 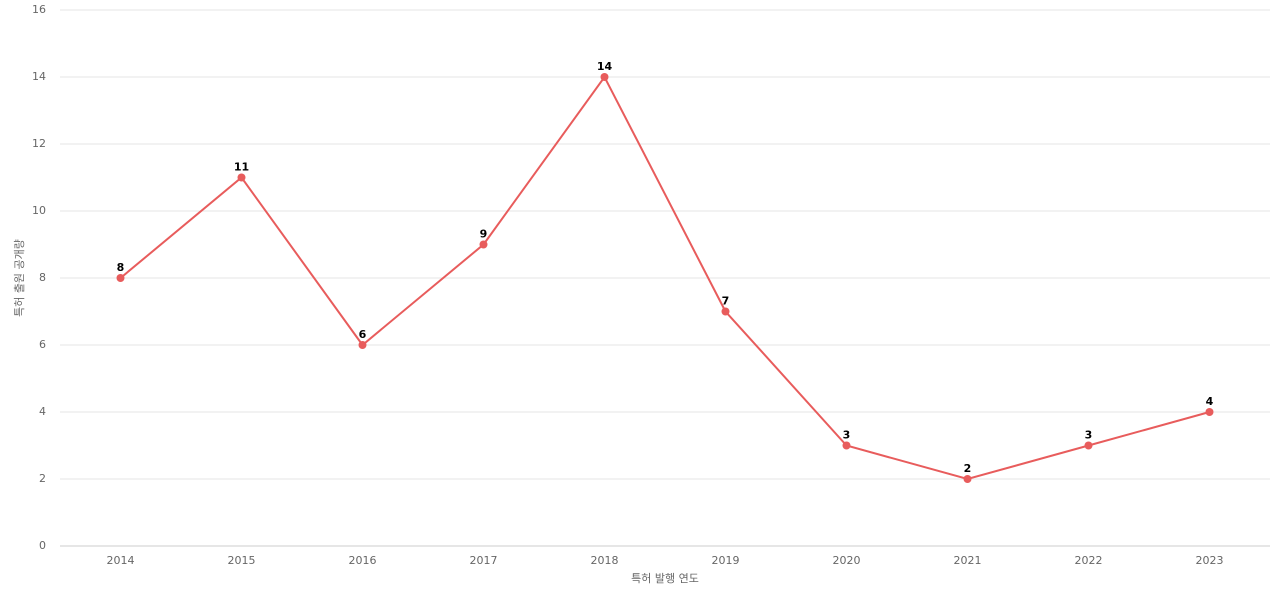 What do you see at coordinates (19, 278) in the screenshot?
I see `y-axis-label: 특허 출원 공개량` at bounding box center [19, 278].